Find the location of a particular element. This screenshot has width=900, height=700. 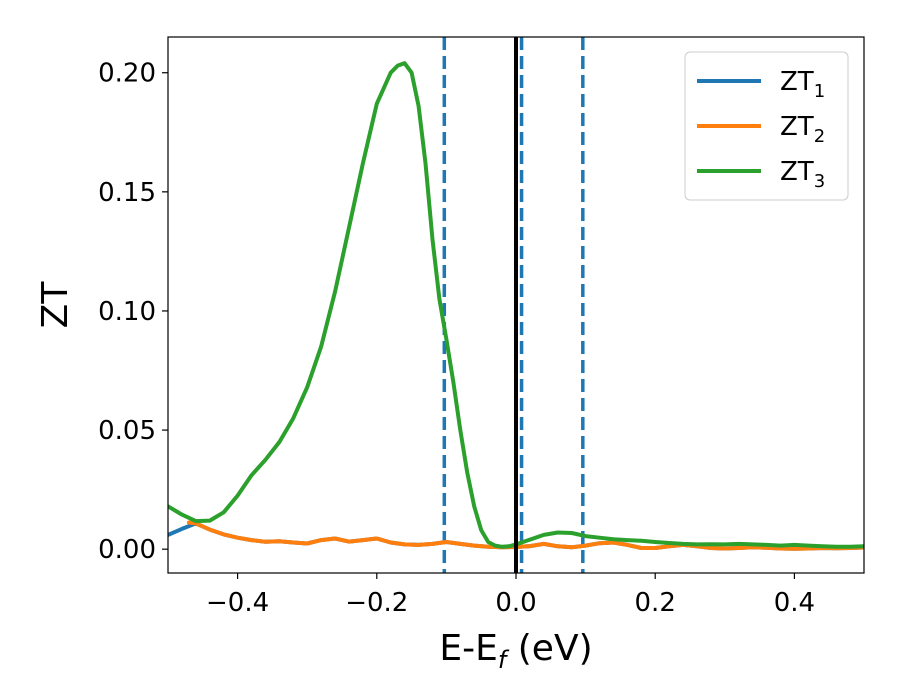

y-axis-label: ZT is located at coordinates (55, 305).